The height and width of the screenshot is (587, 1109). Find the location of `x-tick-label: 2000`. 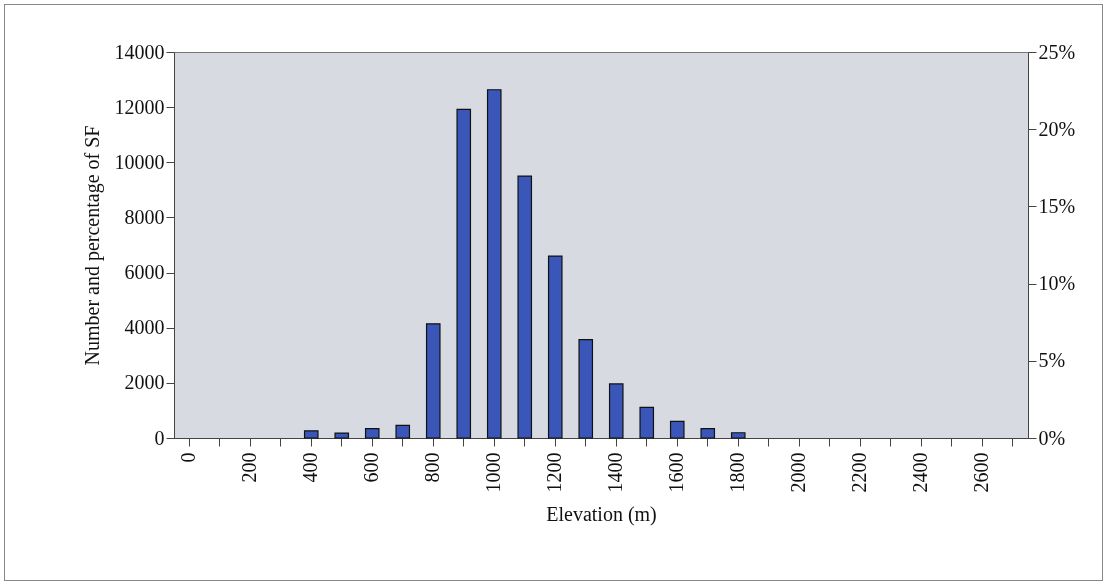

x-tick-label: 2000 is located at coordinates (798, 472).